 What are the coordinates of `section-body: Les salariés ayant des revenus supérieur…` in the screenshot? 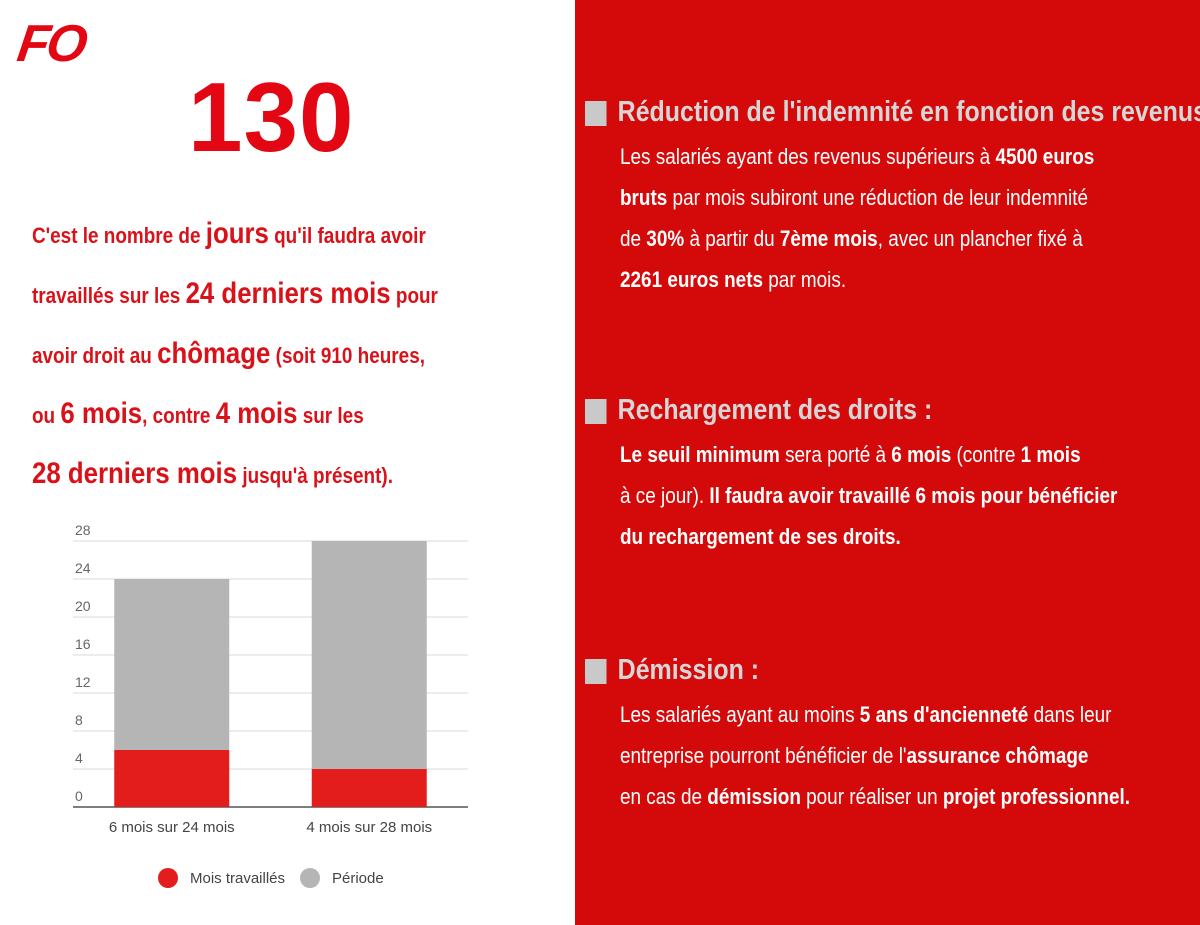 It's located at (857, 218).